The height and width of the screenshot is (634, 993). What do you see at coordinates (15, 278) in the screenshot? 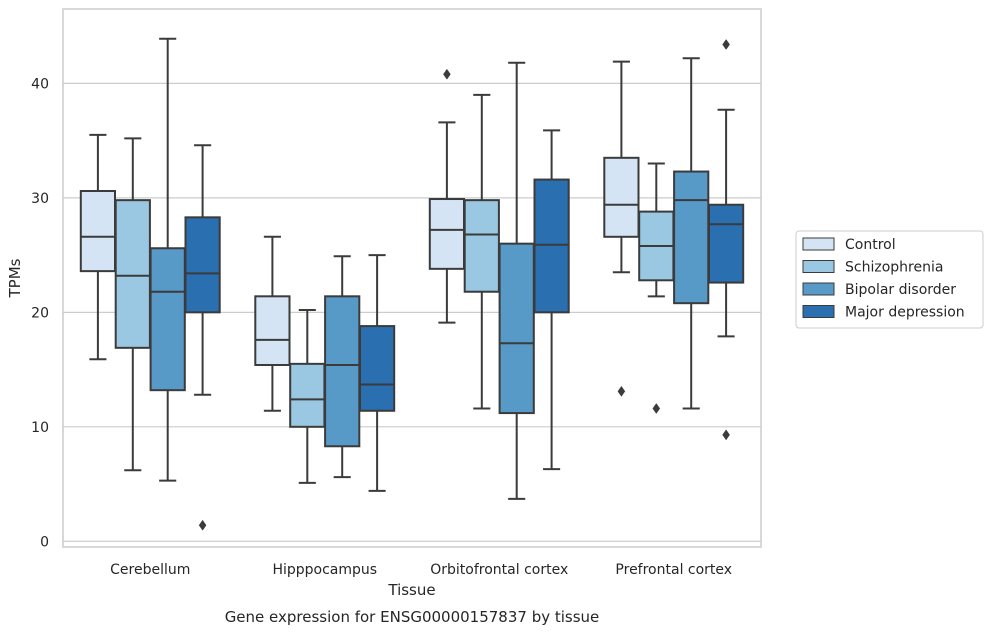
I see `y-axis-label: TPMs` at bounding box center [15, 278].